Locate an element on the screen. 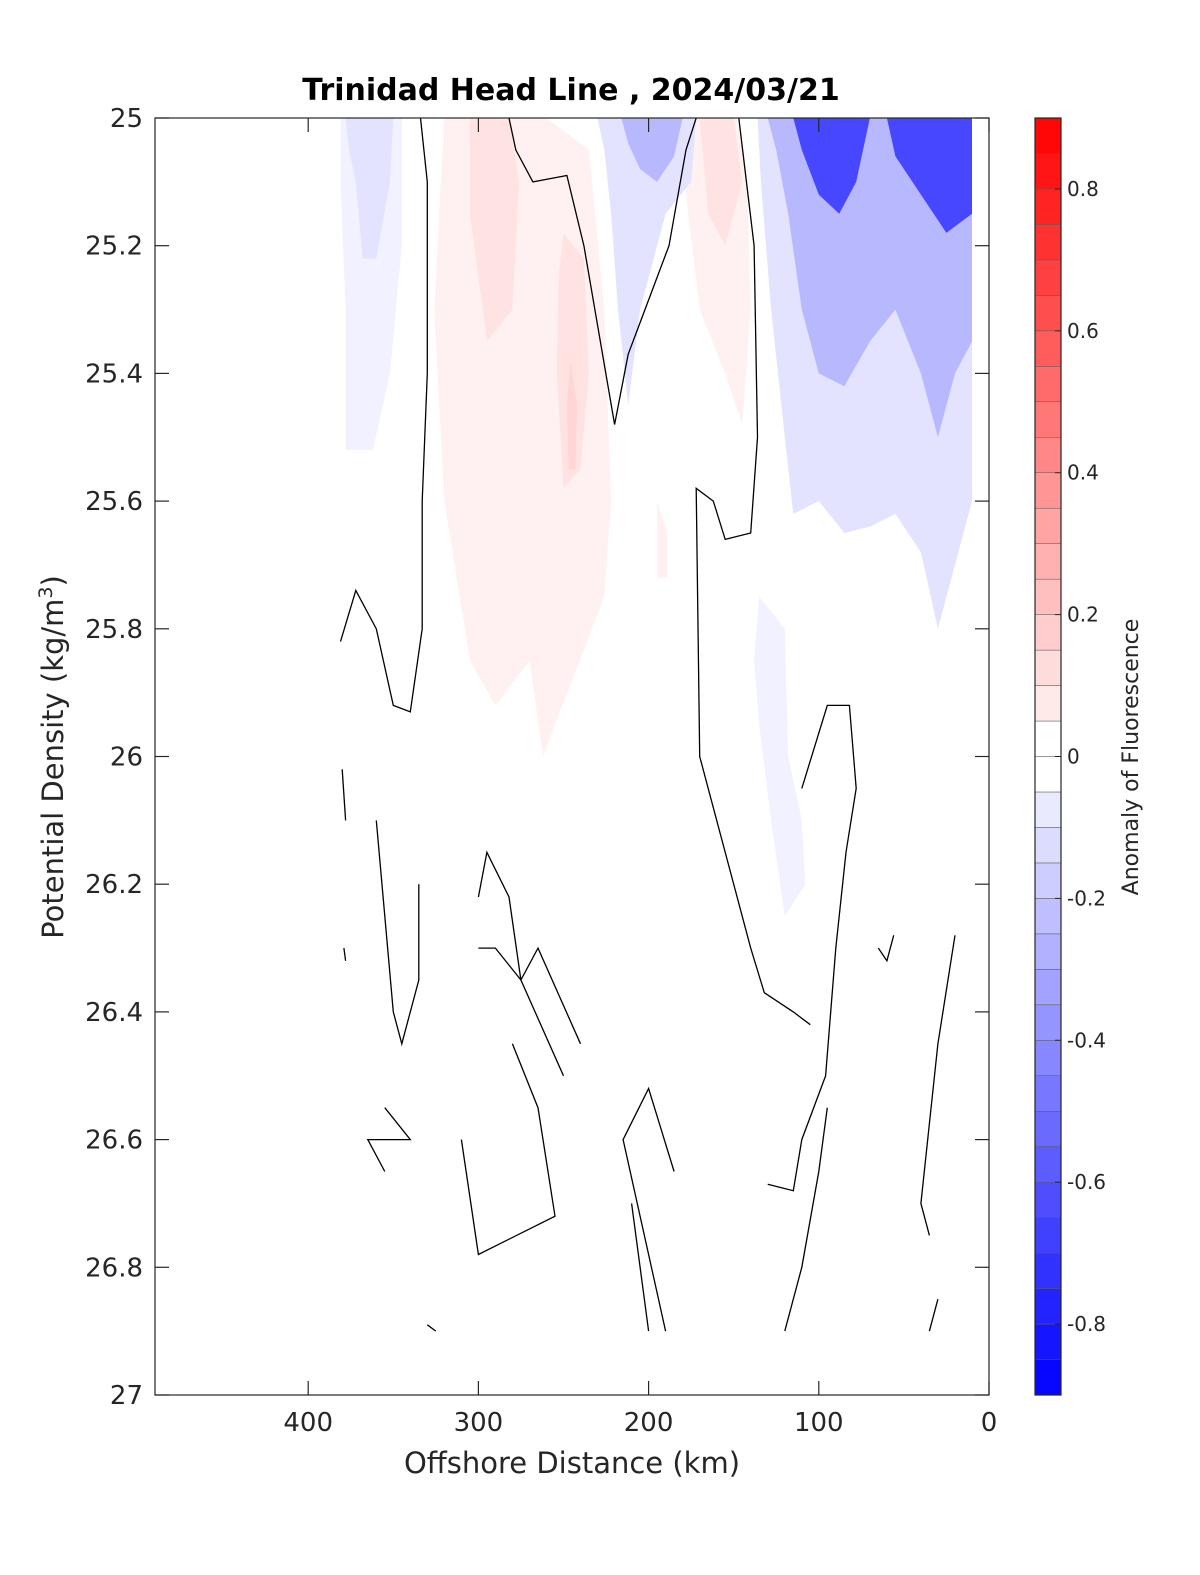  colorbar-tick-label: 0.8 is located at coordinates (1083, 189).